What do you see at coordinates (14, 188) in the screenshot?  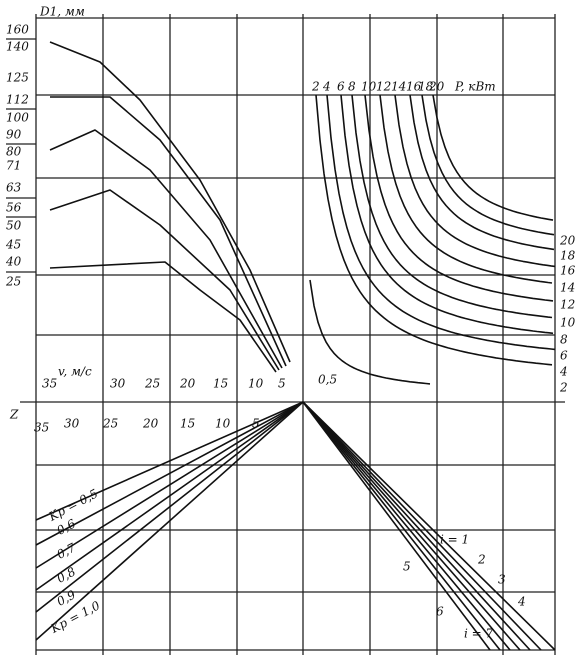 I see `d-tick: 63` at bounding box center [14, 188].